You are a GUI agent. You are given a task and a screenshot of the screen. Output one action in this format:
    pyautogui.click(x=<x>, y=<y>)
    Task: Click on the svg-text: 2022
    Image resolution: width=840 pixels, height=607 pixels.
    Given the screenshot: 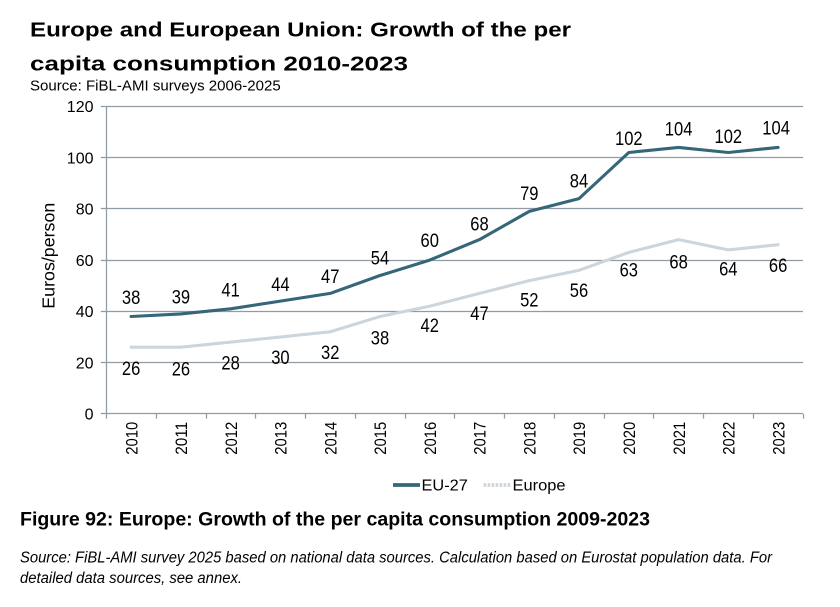 What is the action you would take?
    pyautogui.click(x=729, y=438)
    